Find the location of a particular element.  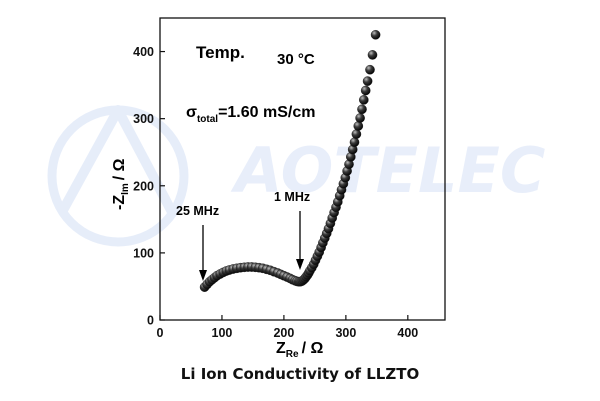

y-axis-label: -ZIm / Ω is located at coordinates (121, 184).